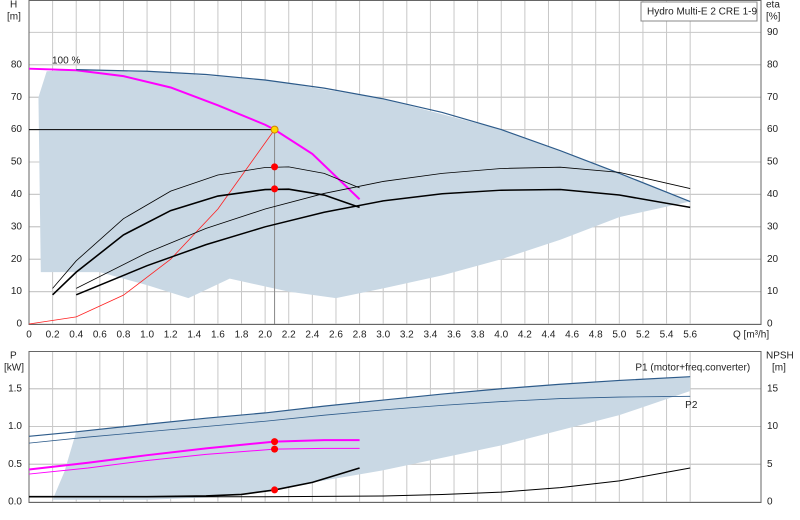 Image resolution: width=800 pixels, height=520 pixels. I want to click on x-tick-label: 2.6, so click(336, 335).